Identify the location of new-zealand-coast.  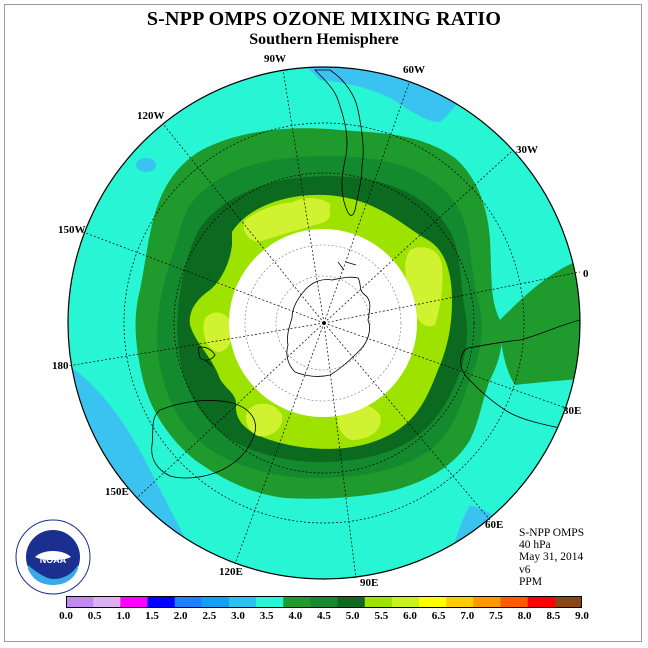
(206, 356).